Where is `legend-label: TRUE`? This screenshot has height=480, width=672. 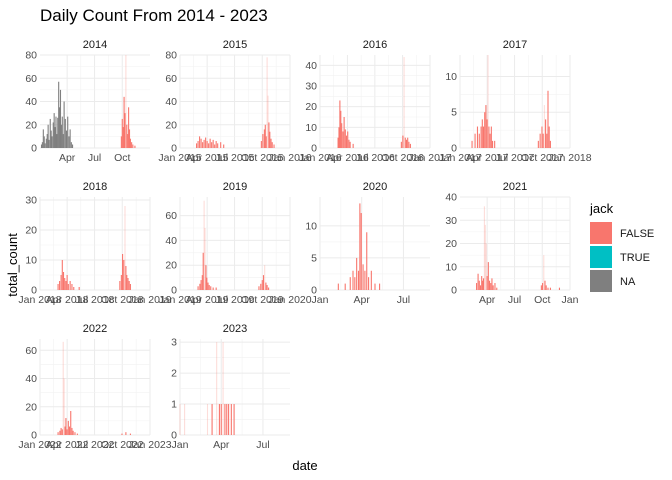 legend-label: TRUE is located at coordinates (635, 258).